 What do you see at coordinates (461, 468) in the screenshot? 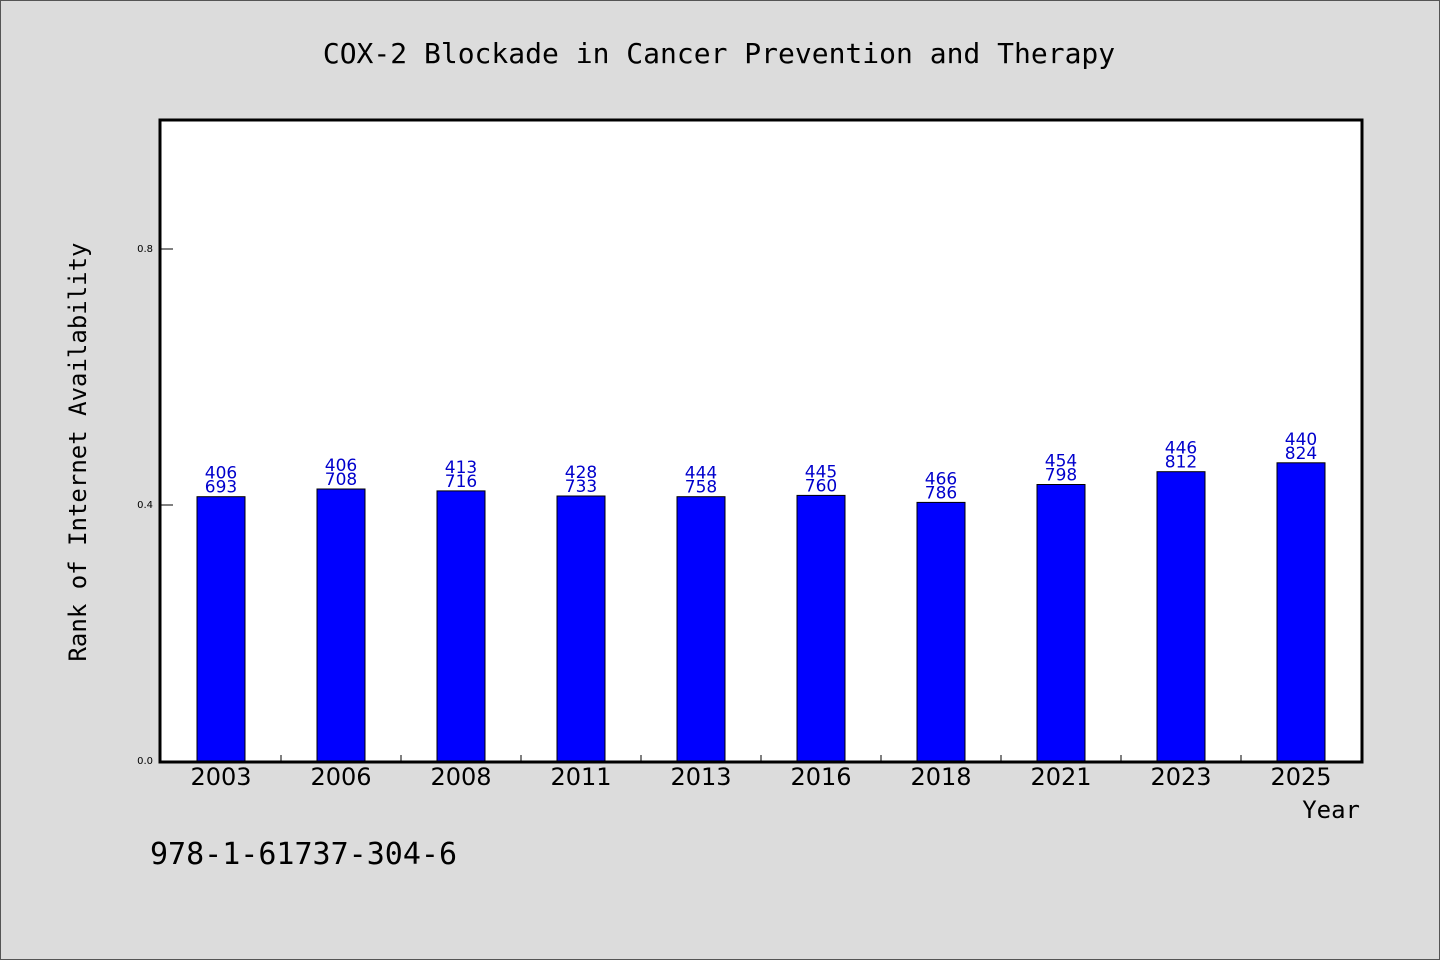
I see `bar-label-top-2008: 413` at bounding box center [461, 468].